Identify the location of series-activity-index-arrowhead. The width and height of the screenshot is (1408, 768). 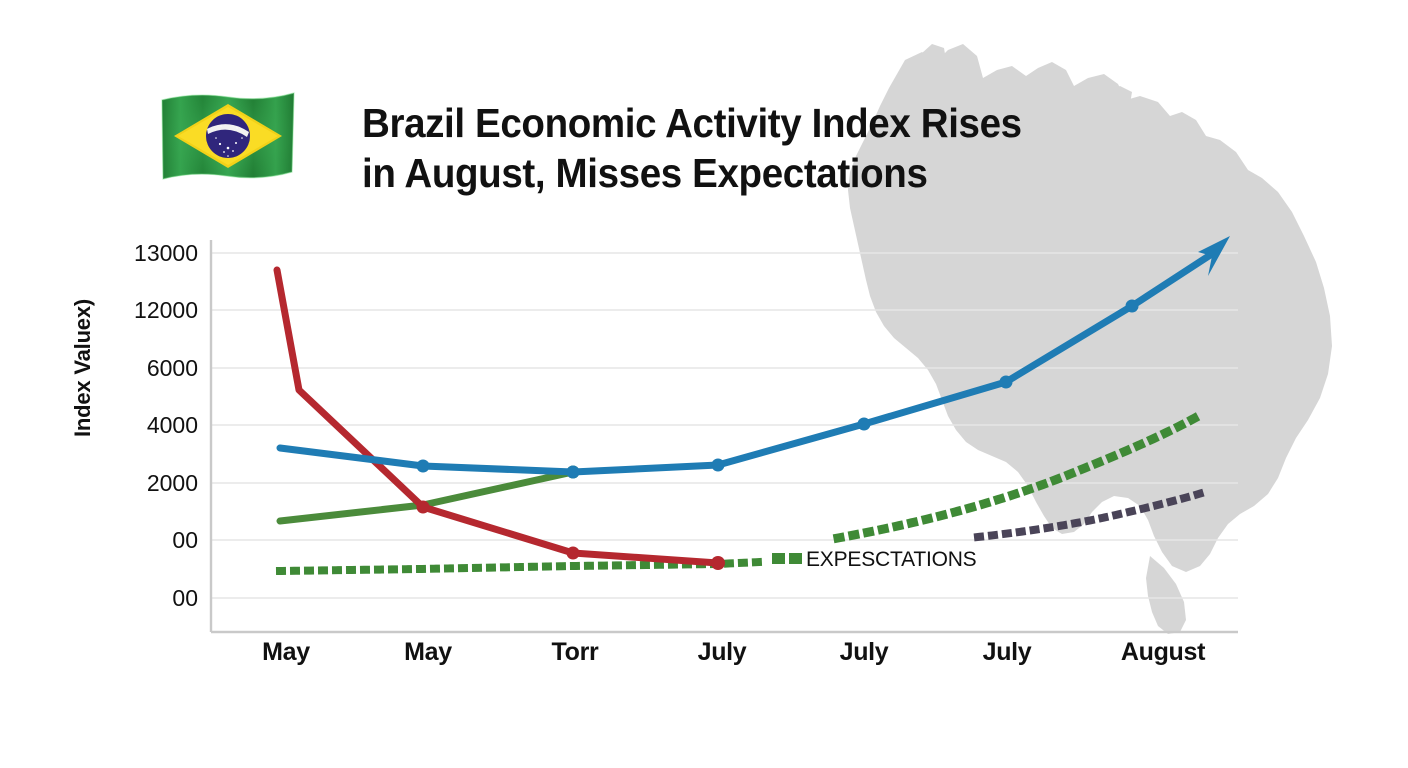
(1214, 256).